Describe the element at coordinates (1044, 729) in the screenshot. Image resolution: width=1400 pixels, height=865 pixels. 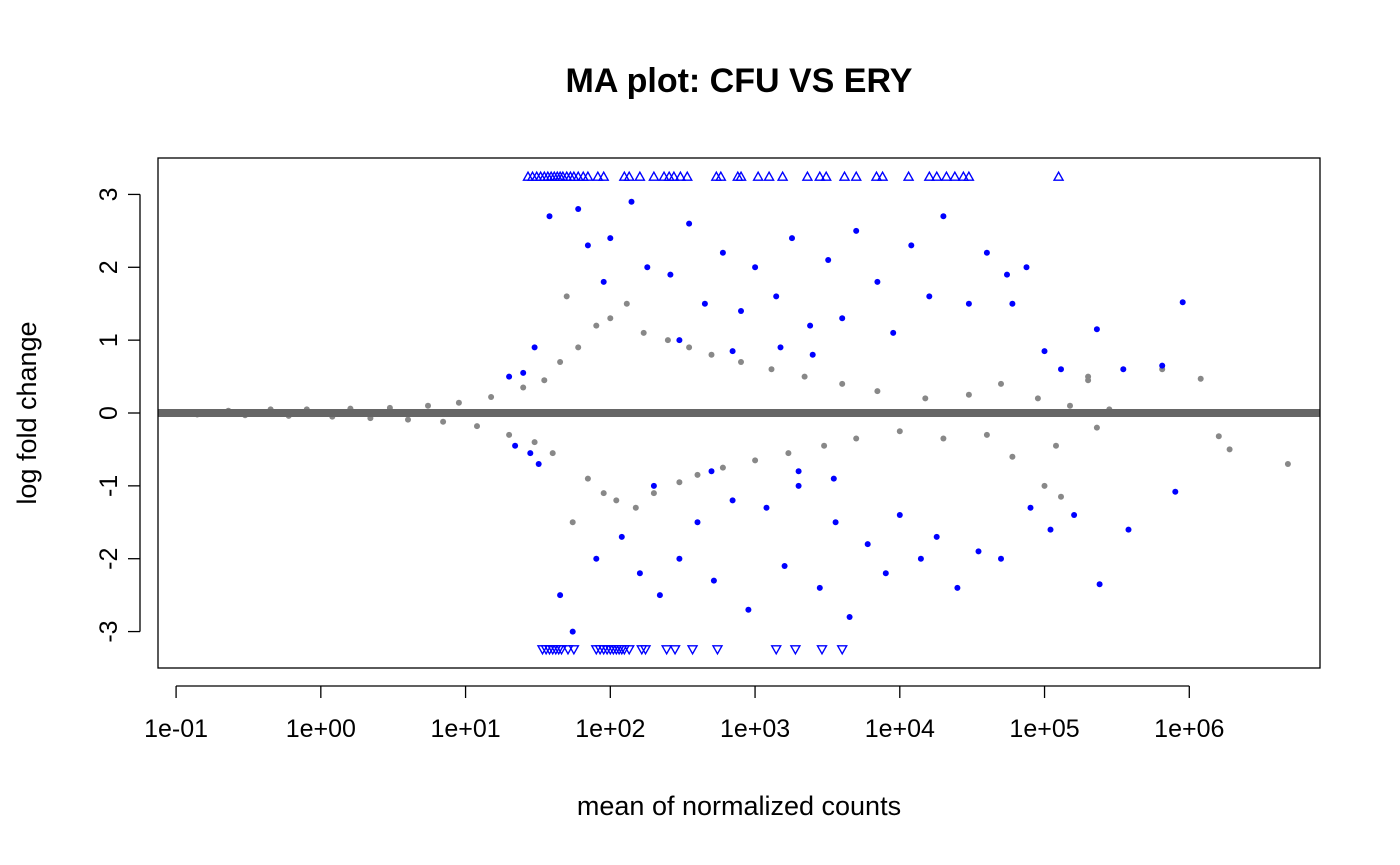
I see `x-tick-label: 1e+05` at that location.